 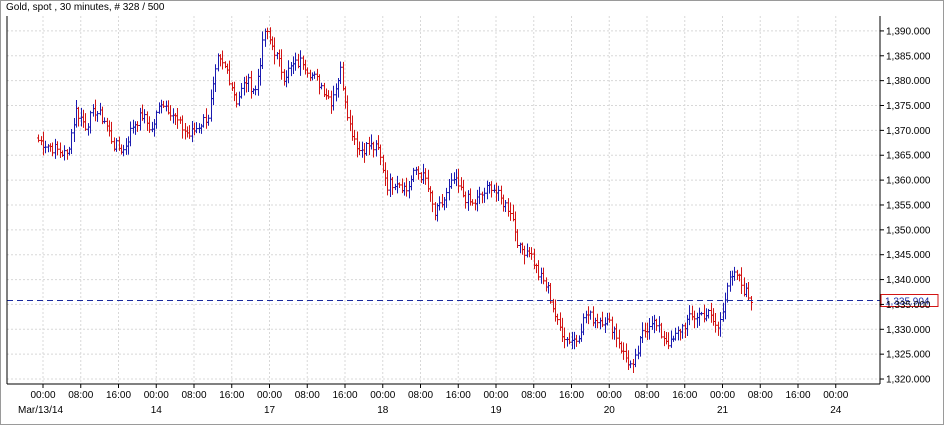 What do you see at coordinates (908, 31) in the screenshot?
I see `y-tick-label: 1,390.000` at bounding box center [908, 31].